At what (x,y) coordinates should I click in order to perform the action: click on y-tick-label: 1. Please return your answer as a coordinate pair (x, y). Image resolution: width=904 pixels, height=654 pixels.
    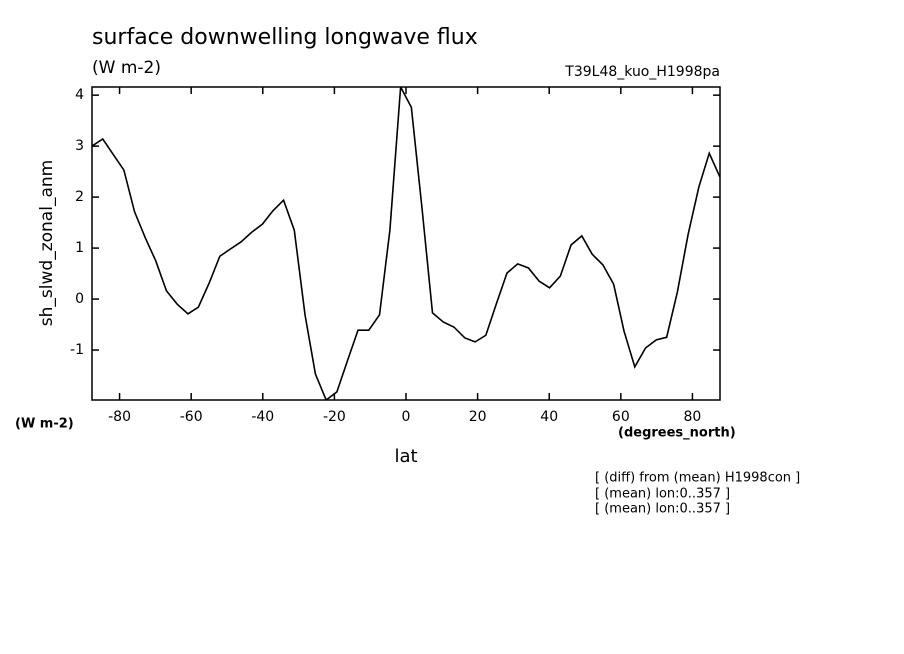
    Looking at the image, I should click on (79, 248).